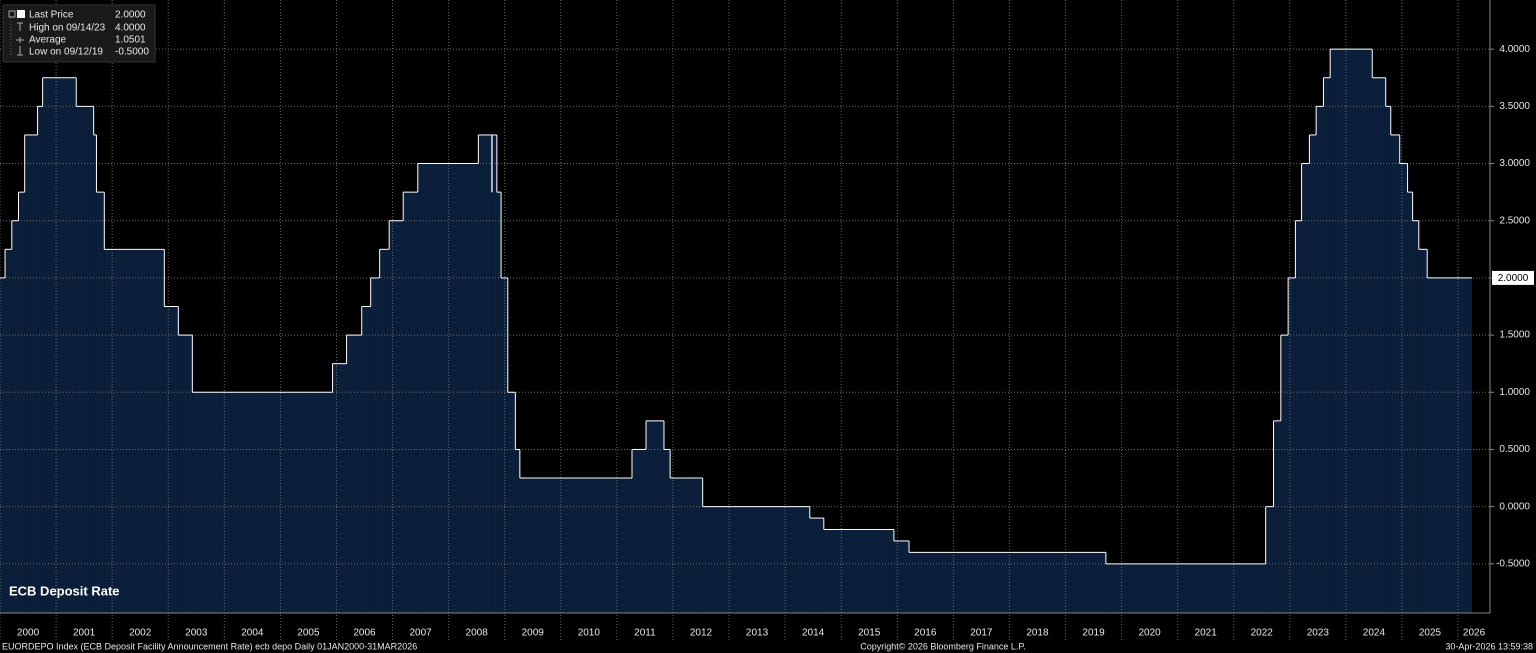  I want to click on x-tick-label: 2018, so click(1037, 633).